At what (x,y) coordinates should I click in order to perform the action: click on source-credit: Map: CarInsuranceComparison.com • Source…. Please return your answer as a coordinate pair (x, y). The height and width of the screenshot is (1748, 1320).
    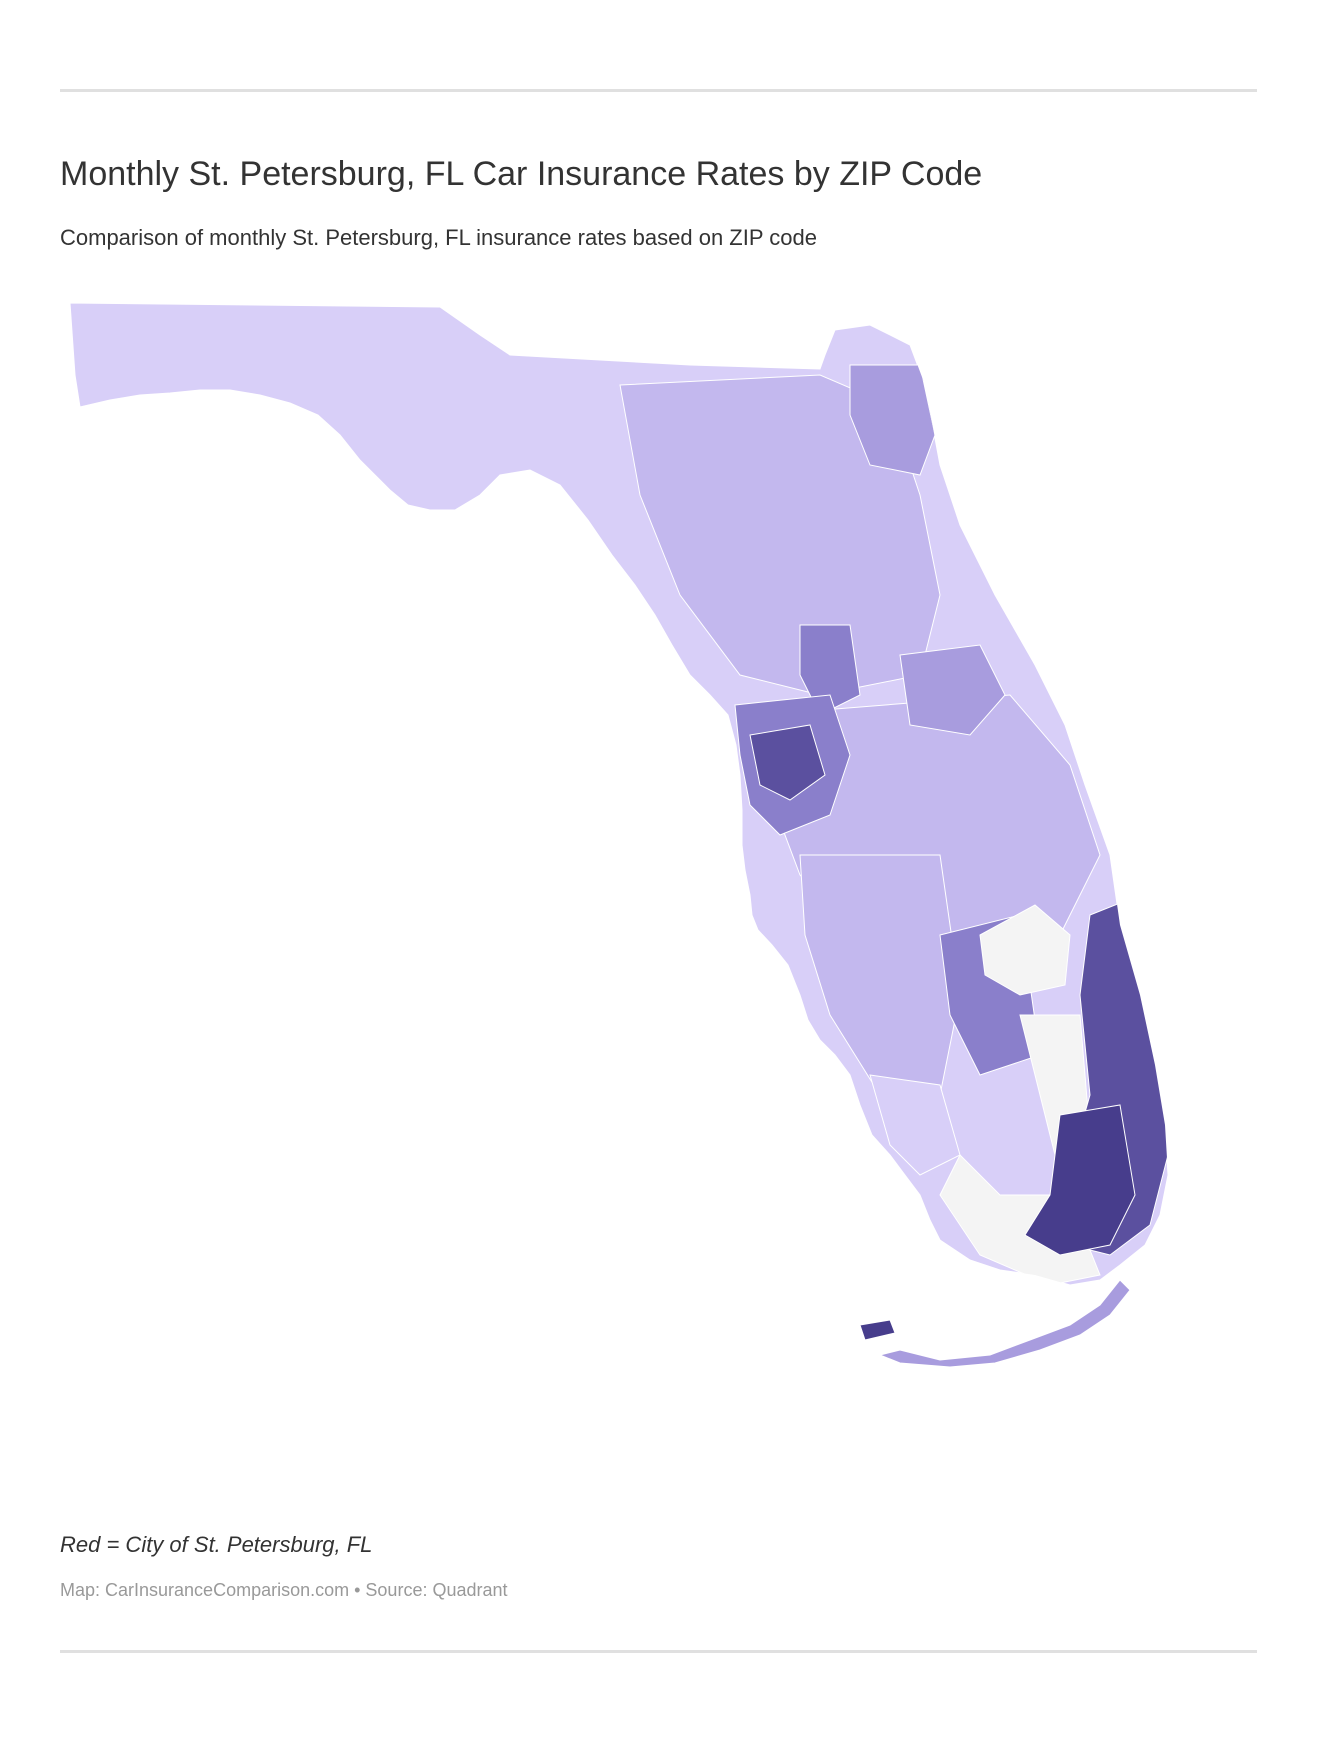
    Looking at the image, I should click on (284, 1590).